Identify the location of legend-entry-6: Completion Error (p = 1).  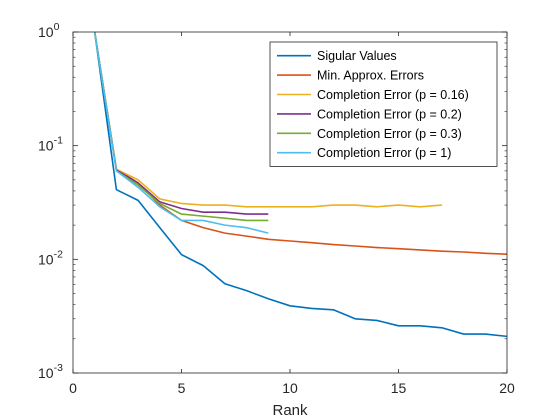
(384, 153).